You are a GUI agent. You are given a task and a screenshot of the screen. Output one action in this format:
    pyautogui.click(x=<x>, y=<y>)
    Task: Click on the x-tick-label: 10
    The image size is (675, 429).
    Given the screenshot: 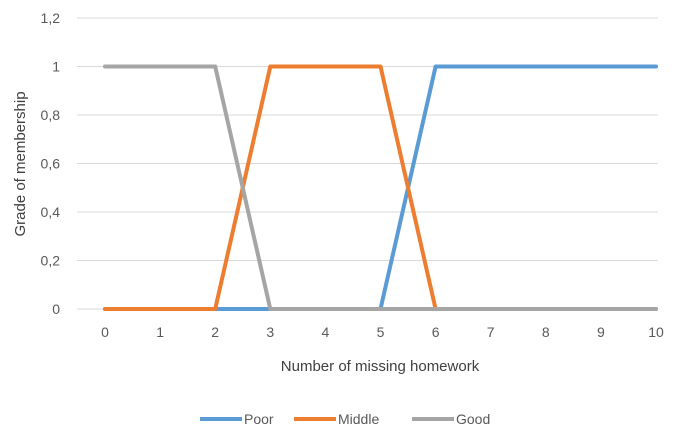 What is the action you would take?
    pyautogui.click(x=656, y=332)
    